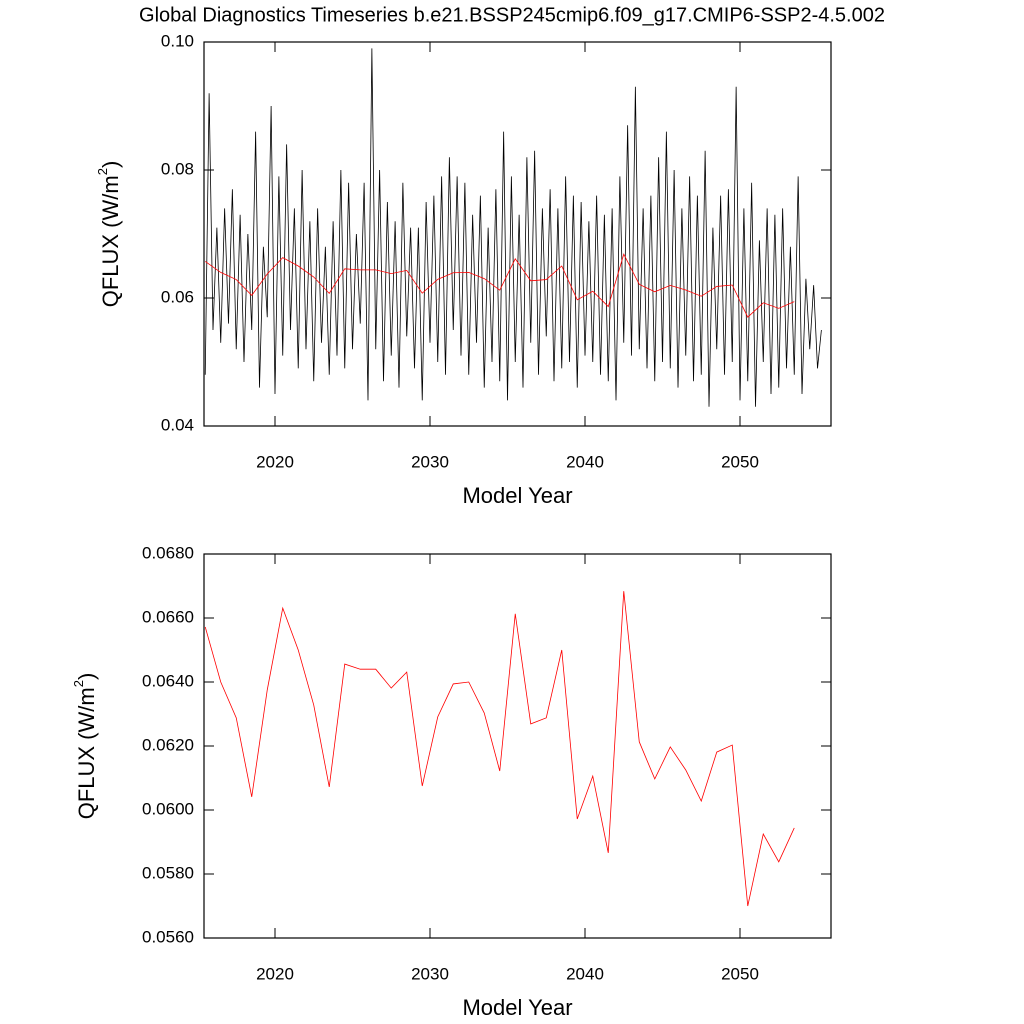 This screenshot has width=1024, height=1024. What do you see at coordinates (168, 616) in the screenshot?
I see `y-tick-label: 0.0660` at bounding box center [168, 616].